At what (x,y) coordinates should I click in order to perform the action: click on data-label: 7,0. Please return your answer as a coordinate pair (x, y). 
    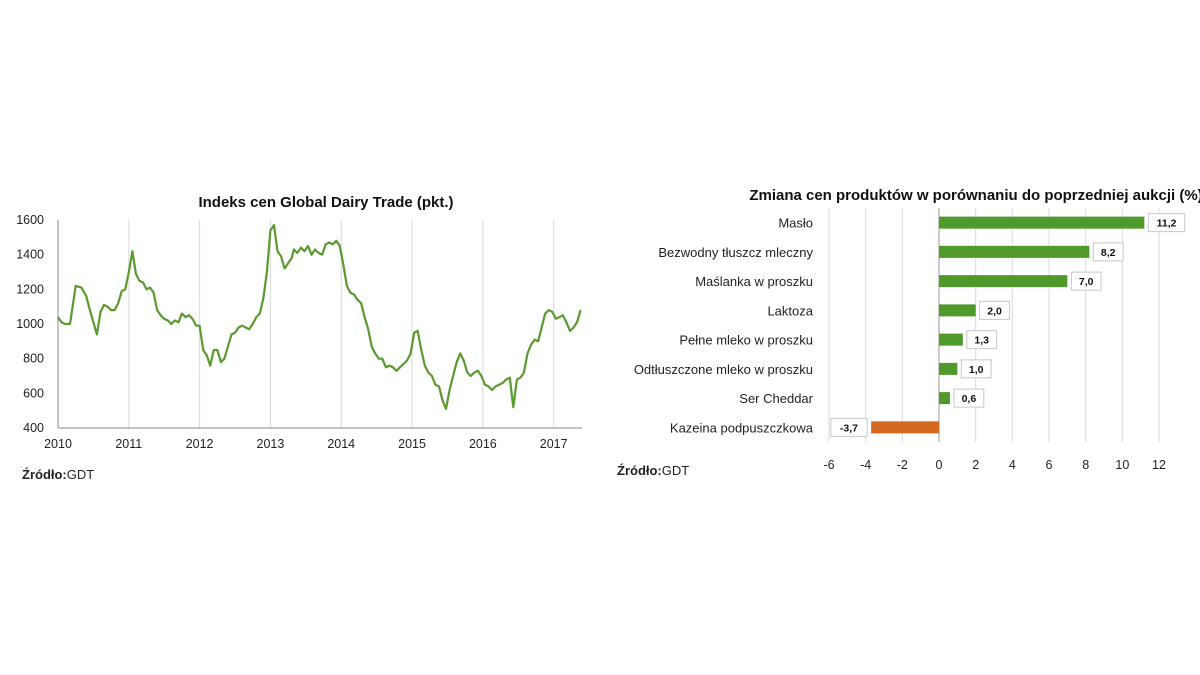
    Looking at the image, I should click on (1086, 282).